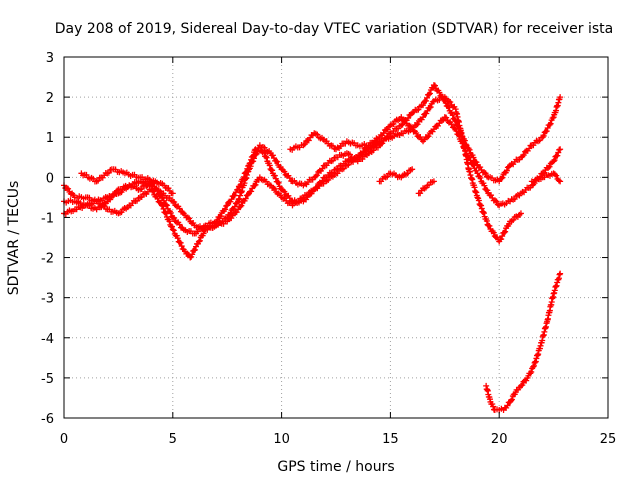 The height and width of the screenshot is (480, 640). Describe the element at coordinates (47, 299) in the screenshot. I see `y-tick-label: -3` at that location.